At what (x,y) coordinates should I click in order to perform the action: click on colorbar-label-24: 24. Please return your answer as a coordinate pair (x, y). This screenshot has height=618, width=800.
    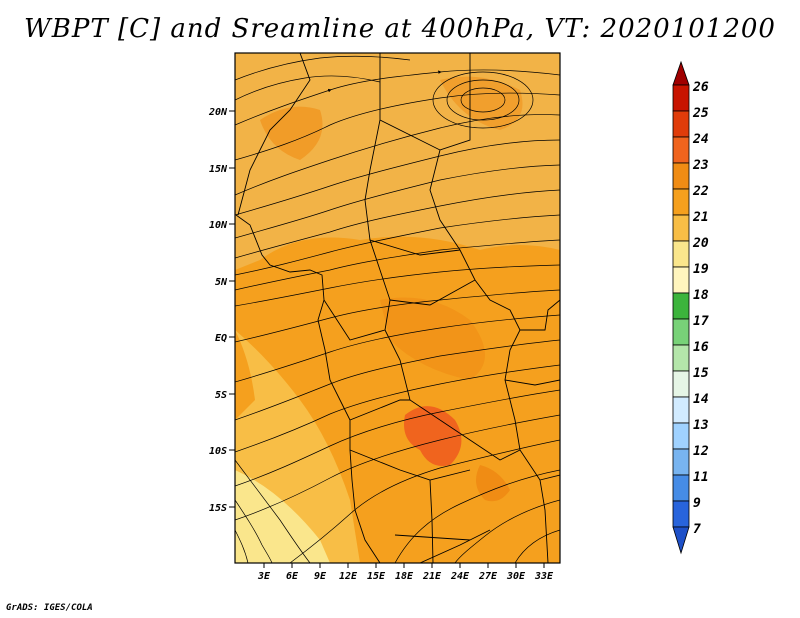
    Looking at the image, I should click on (700, 139).